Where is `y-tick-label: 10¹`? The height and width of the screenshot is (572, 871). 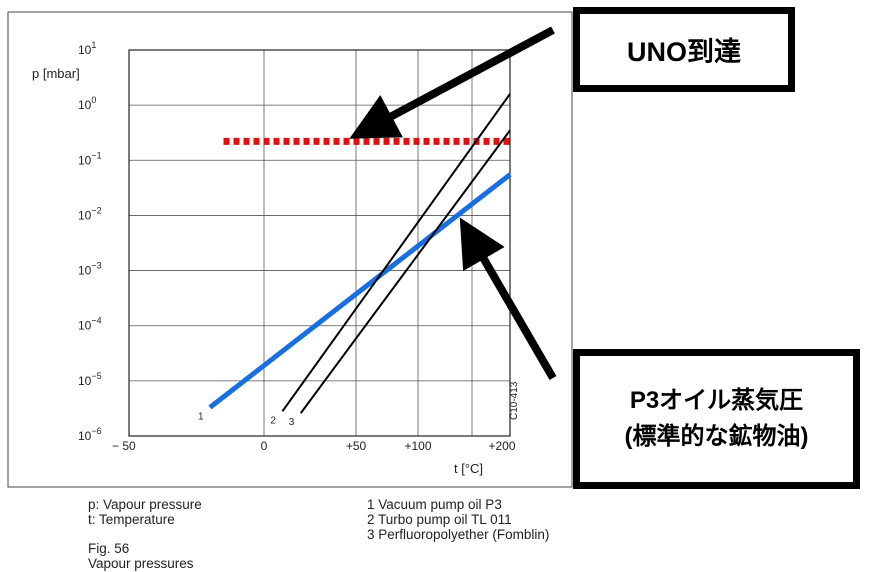 y-tick-label: 10¹ is located at coordinates (87, 48).